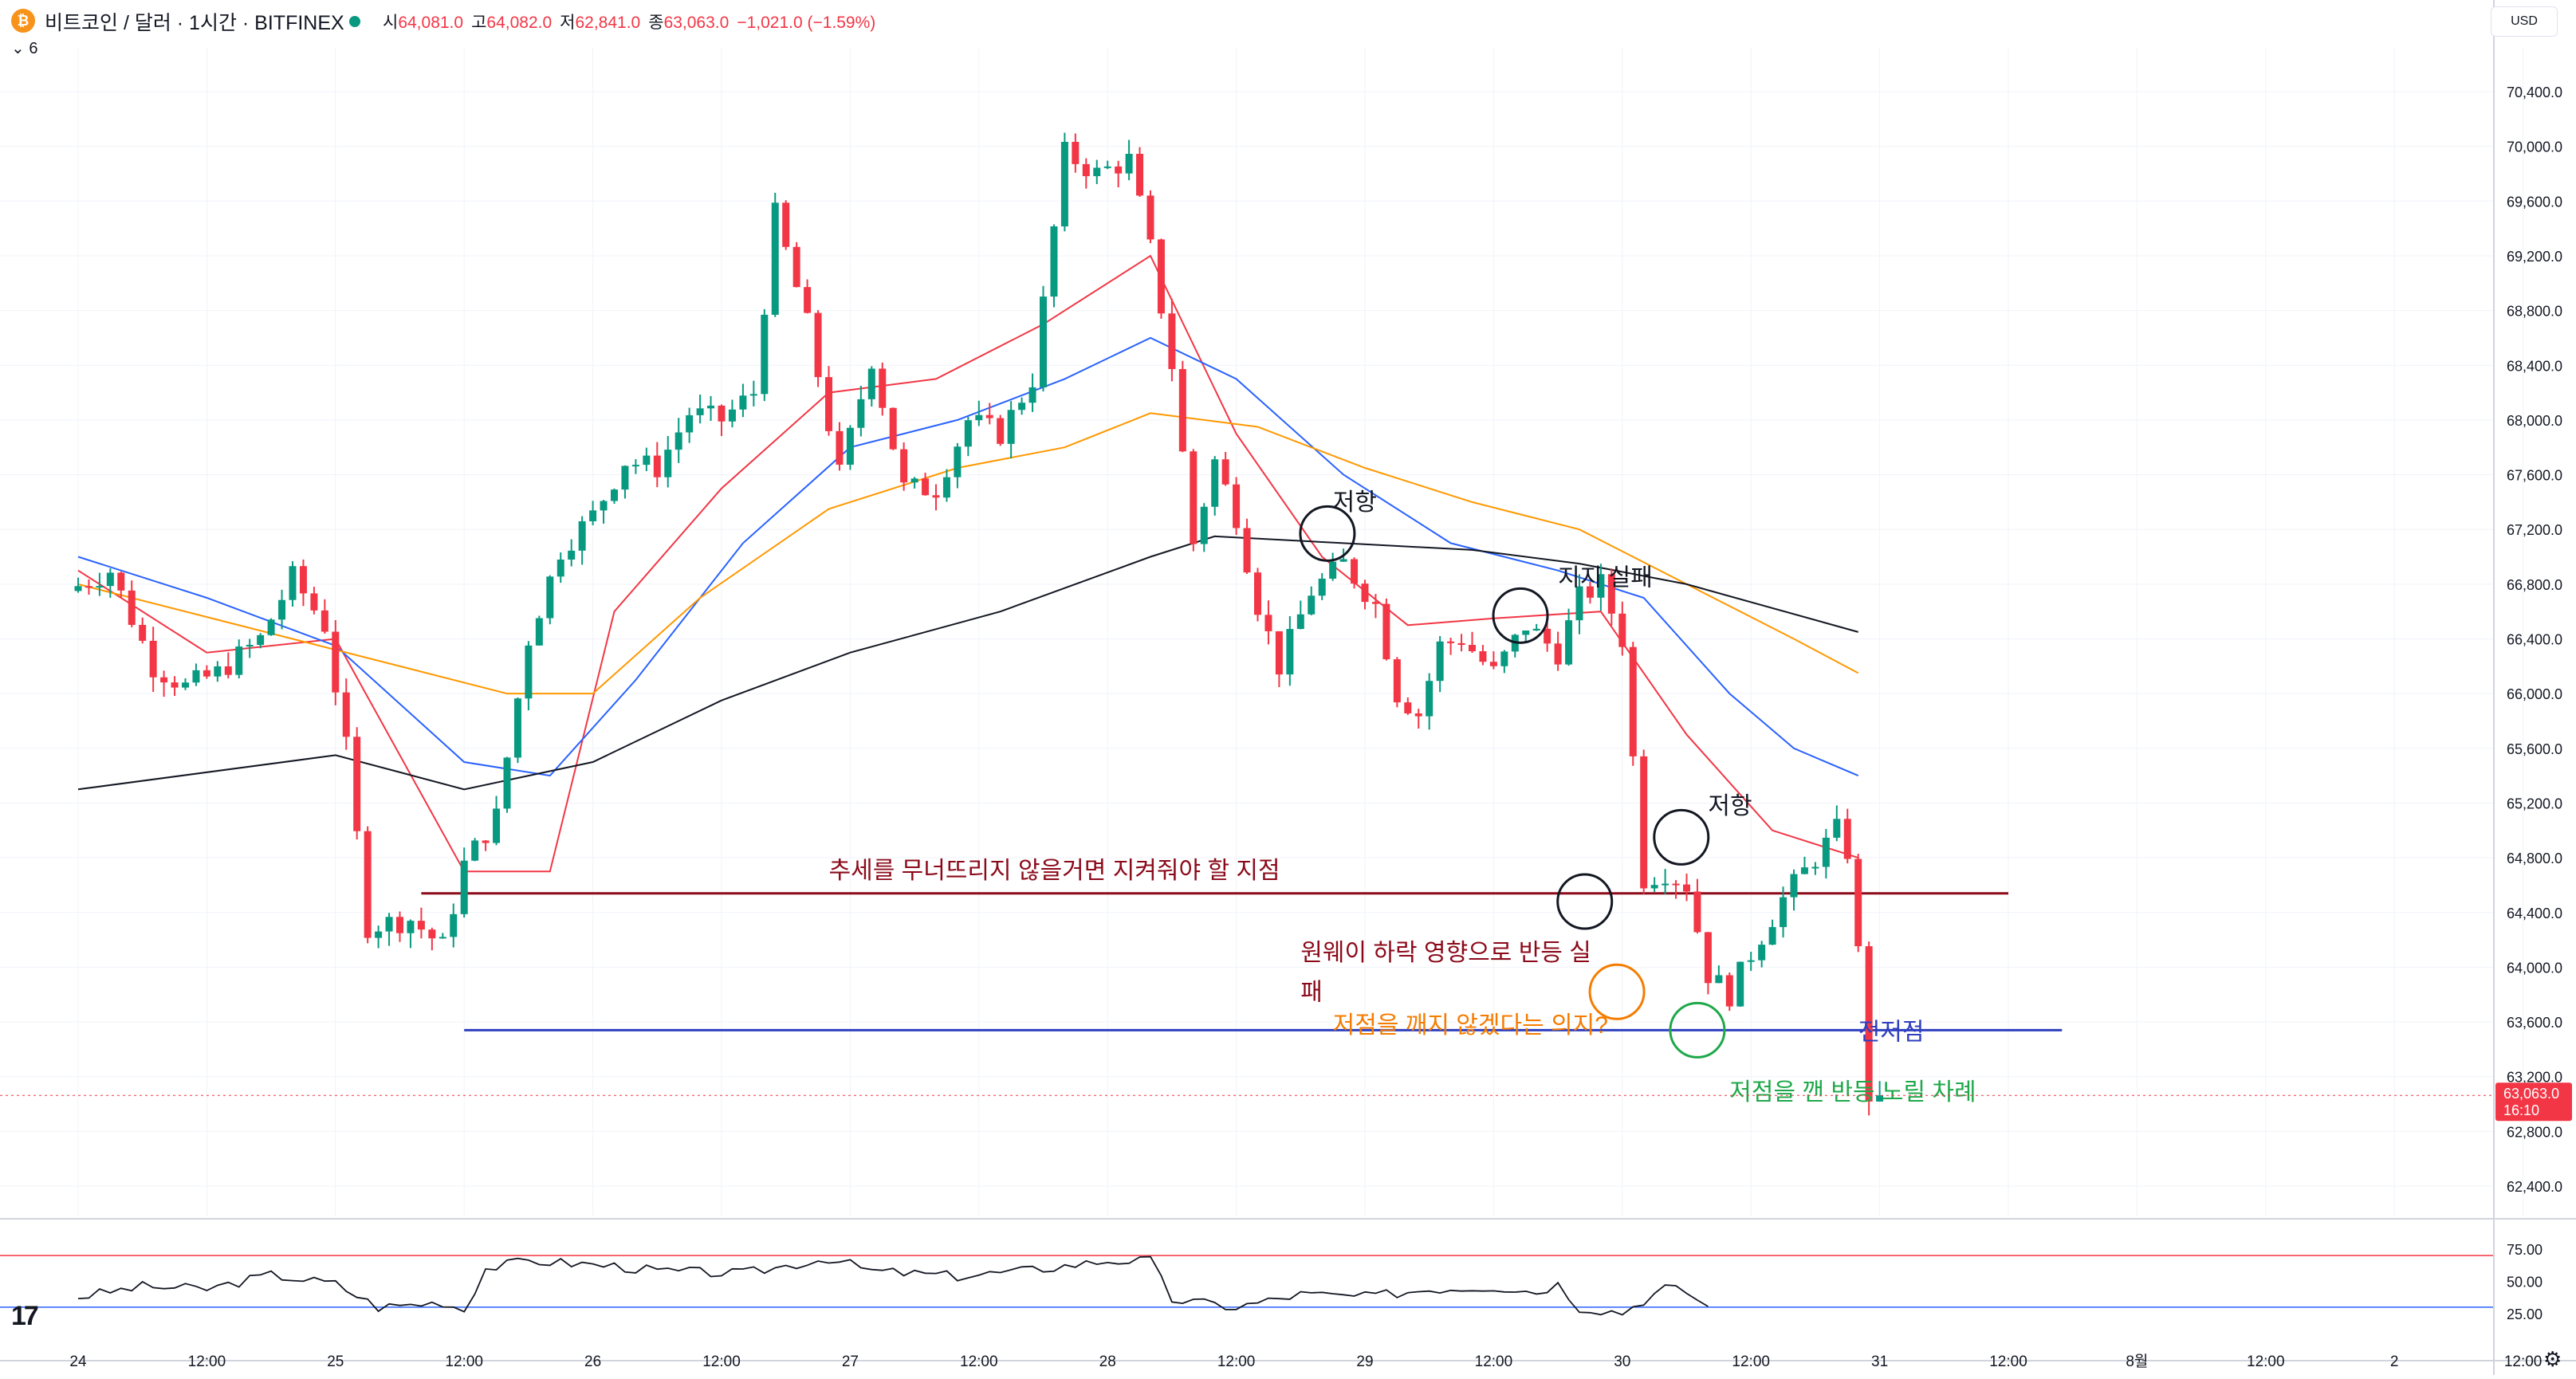 Image resolution: width=2576 pixels, height=1379 pixels. What do you see at coordinates (24, 49) in the screenshot?
I see `indicator-count: ⌄ 6` at bounding box center [24, 49].